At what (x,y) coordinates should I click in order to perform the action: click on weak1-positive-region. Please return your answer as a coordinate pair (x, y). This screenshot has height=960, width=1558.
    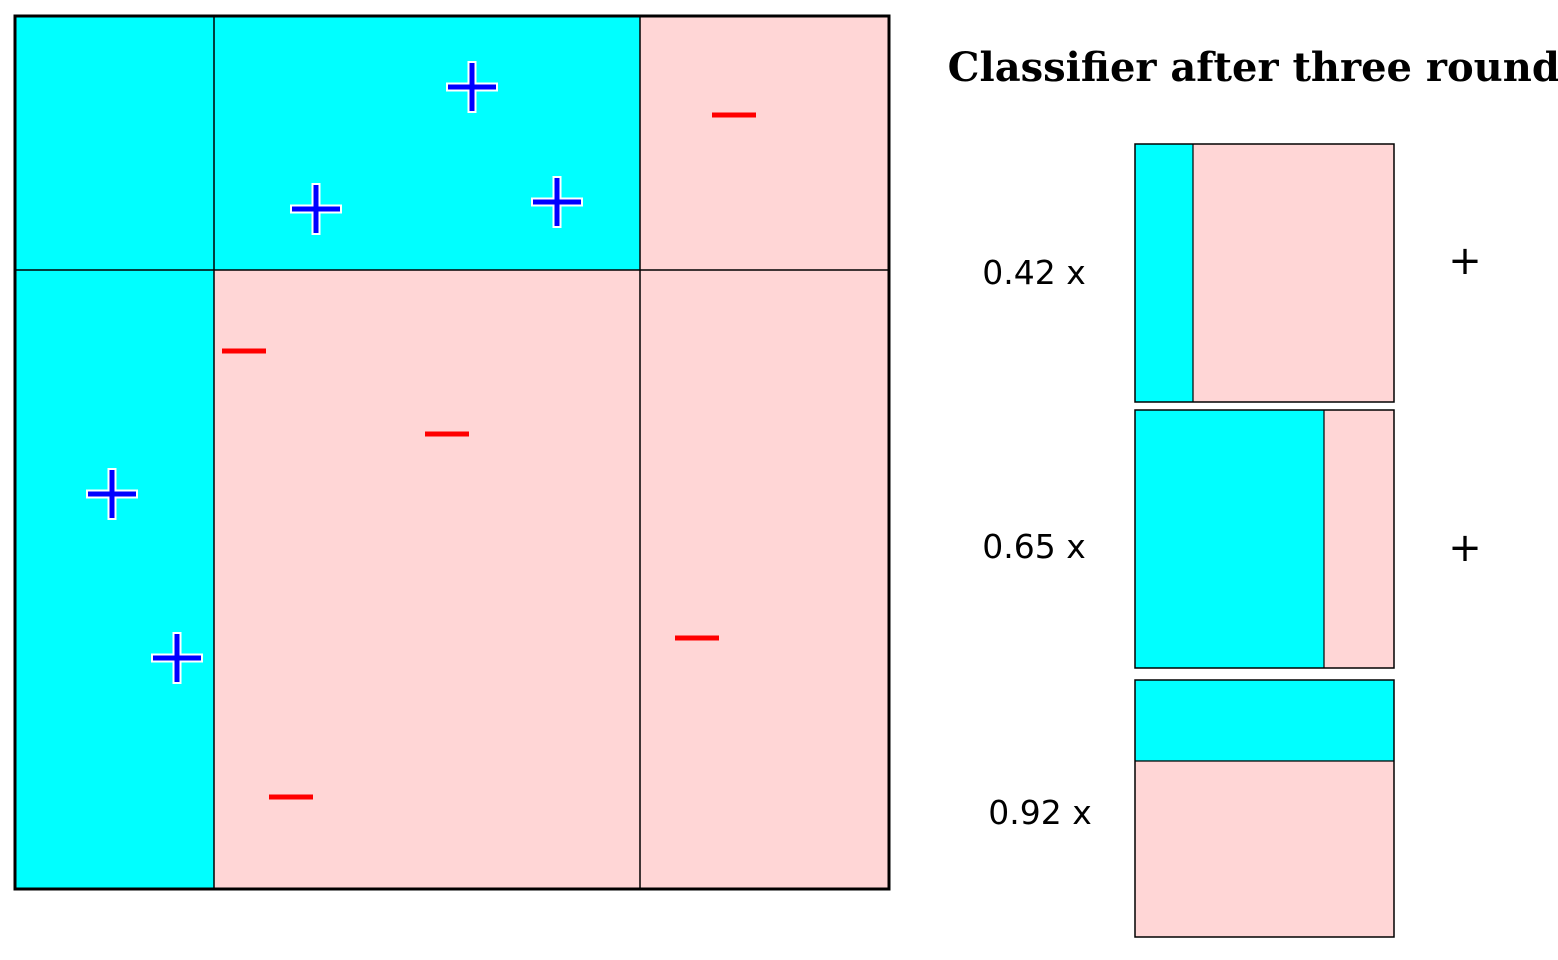
    Looking at the image, I should click on (1164, 273).